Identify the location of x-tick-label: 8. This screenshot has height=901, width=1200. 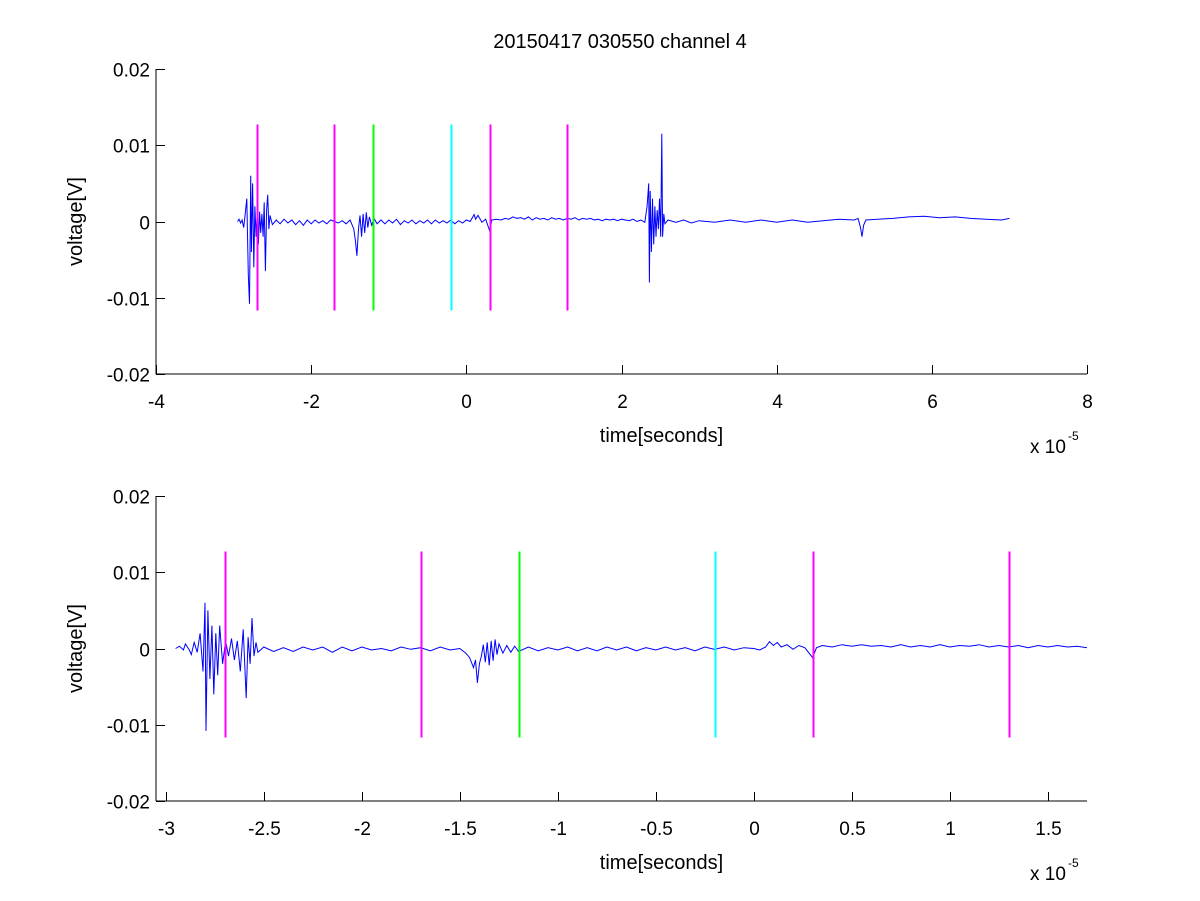
(1087, 402).